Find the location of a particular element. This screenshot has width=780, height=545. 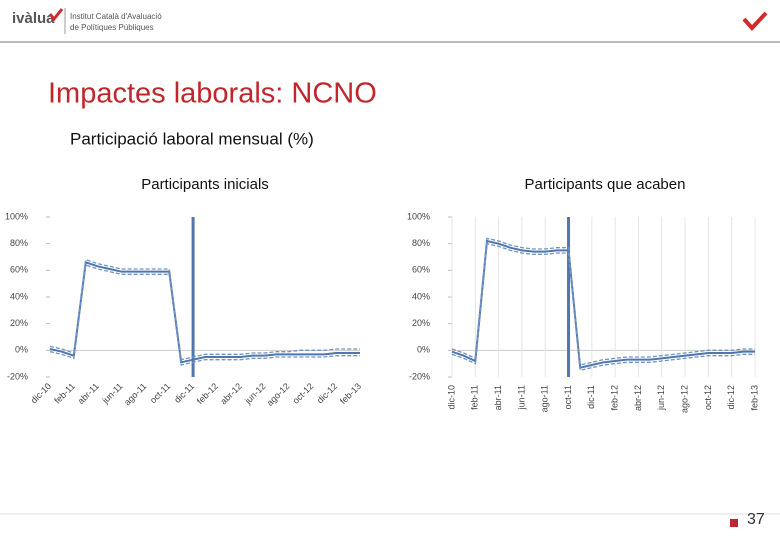

institute-line: de Polítiques Públiques is located at coordinates (112, 27).